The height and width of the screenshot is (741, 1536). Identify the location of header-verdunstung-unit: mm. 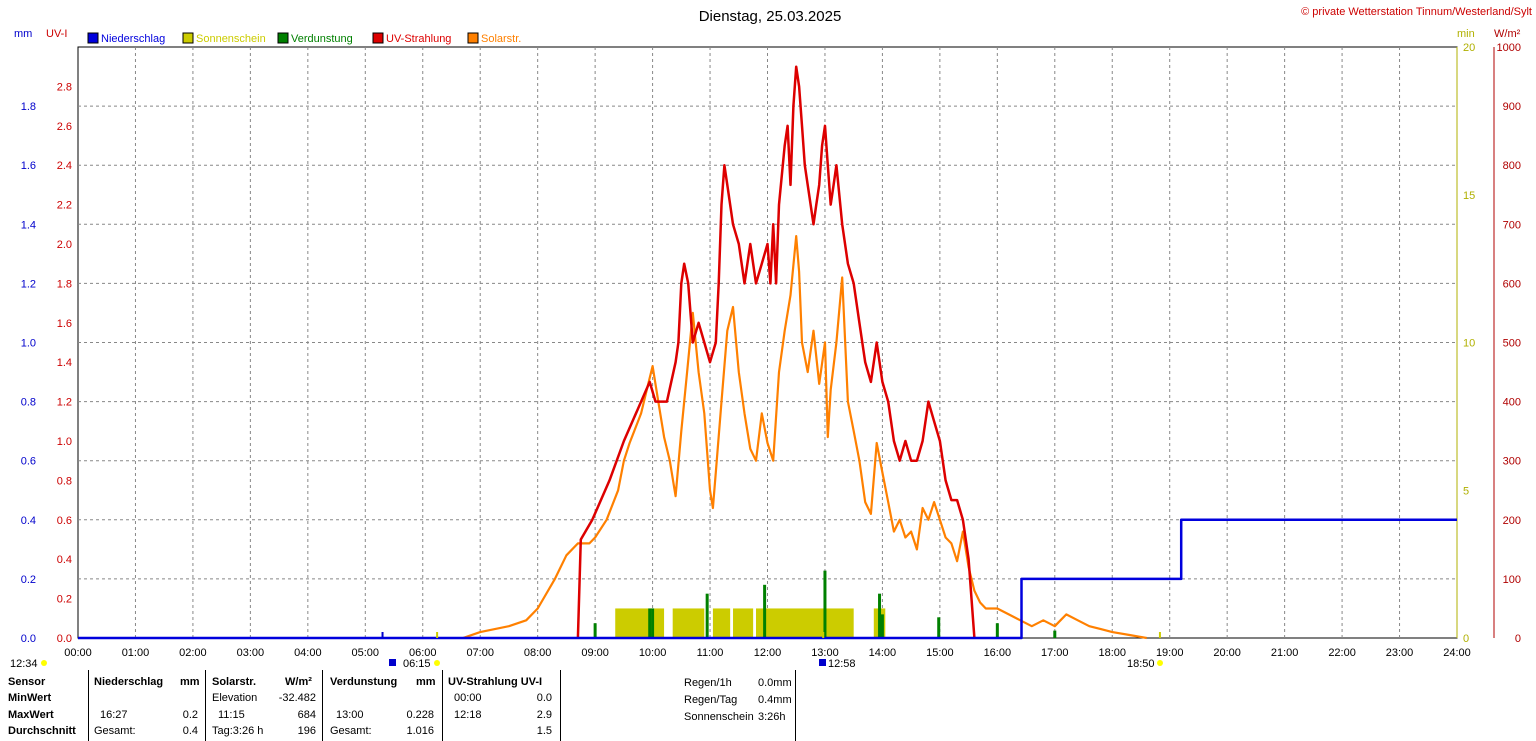
(426, 682).